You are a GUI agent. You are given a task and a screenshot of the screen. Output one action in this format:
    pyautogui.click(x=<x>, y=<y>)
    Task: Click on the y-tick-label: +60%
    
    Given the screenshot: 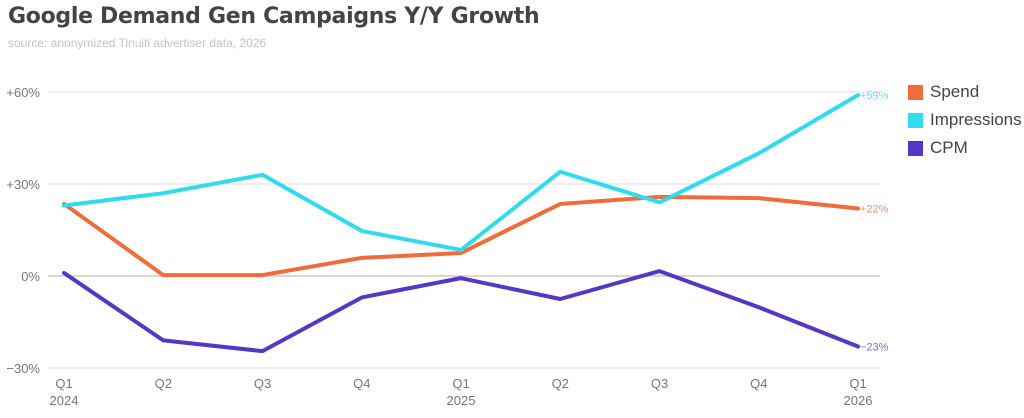 What is the action you would take?
    pyautogui.click(x=23, y=92)
    